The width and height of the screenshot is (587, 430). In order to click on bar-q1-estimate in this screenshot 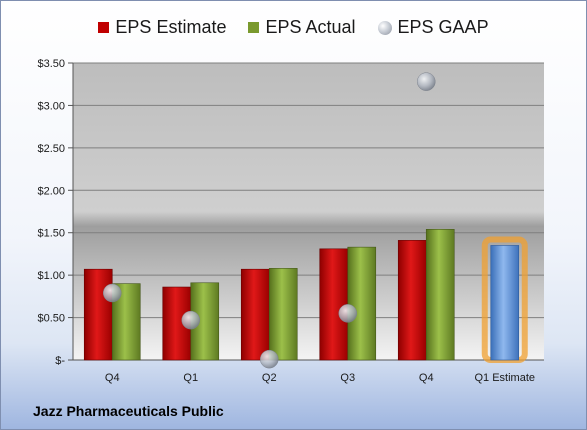, I will do `click(505, 303)`.